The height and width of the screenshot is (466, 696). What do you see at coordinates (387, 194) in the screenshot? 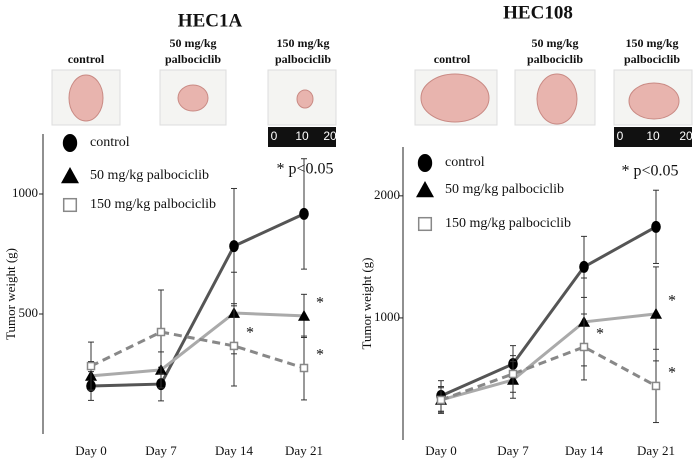
I see `y-tick-label: 2000` at bounding box center [387, 194].